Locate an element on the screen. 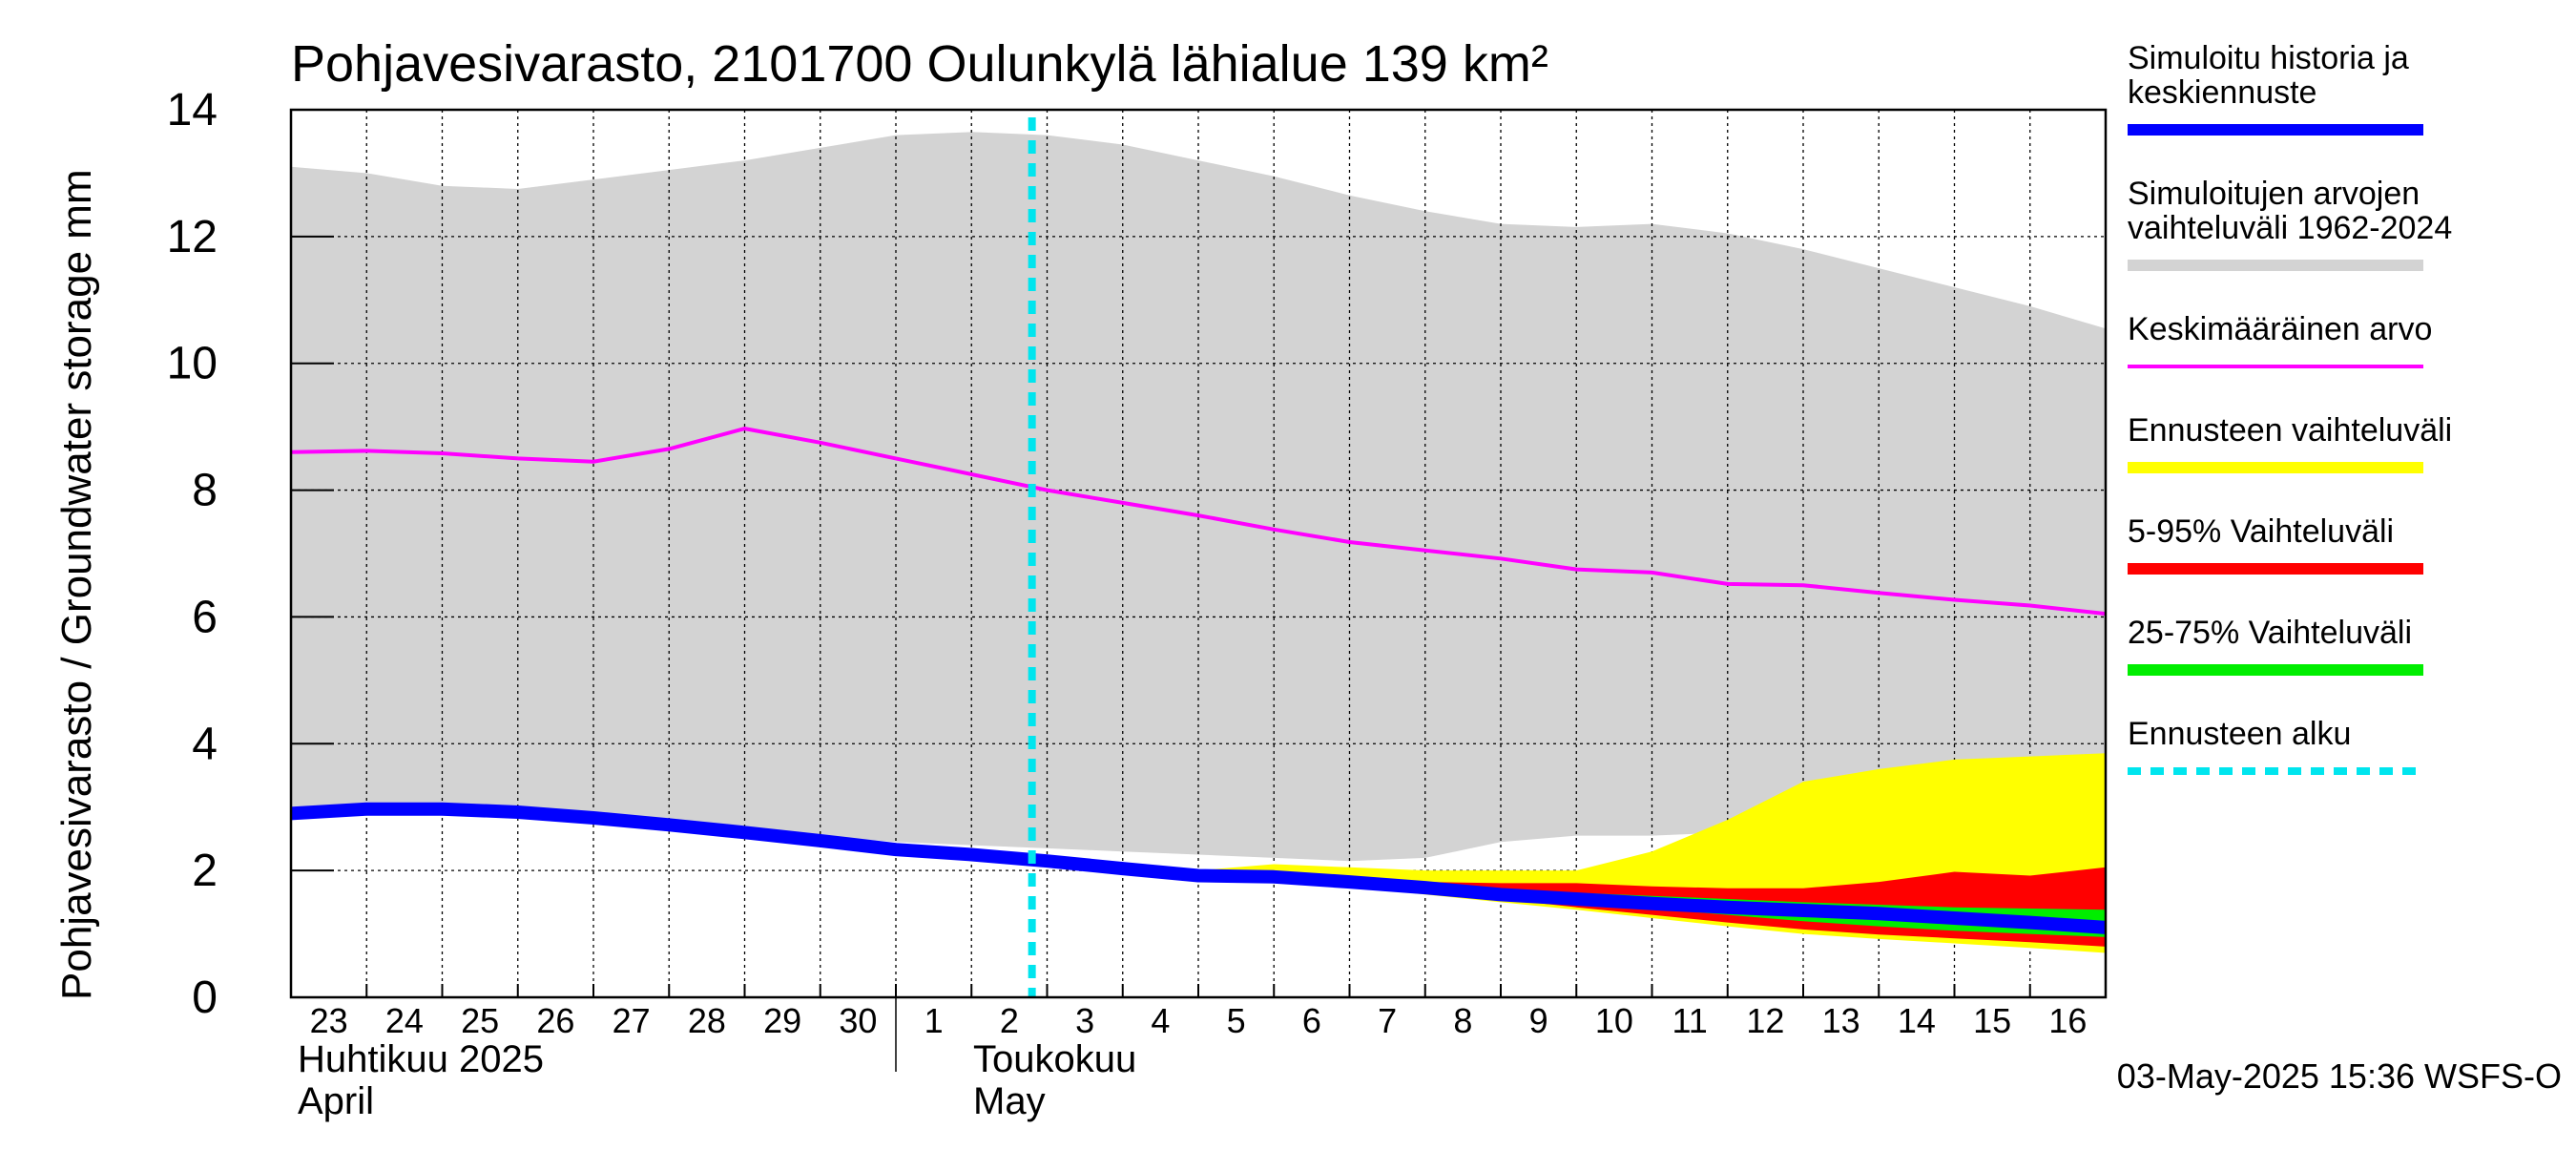 This screenshot has width=2576, height=1150. x-tick-label: 23 is located at coordinates (329, 1020).